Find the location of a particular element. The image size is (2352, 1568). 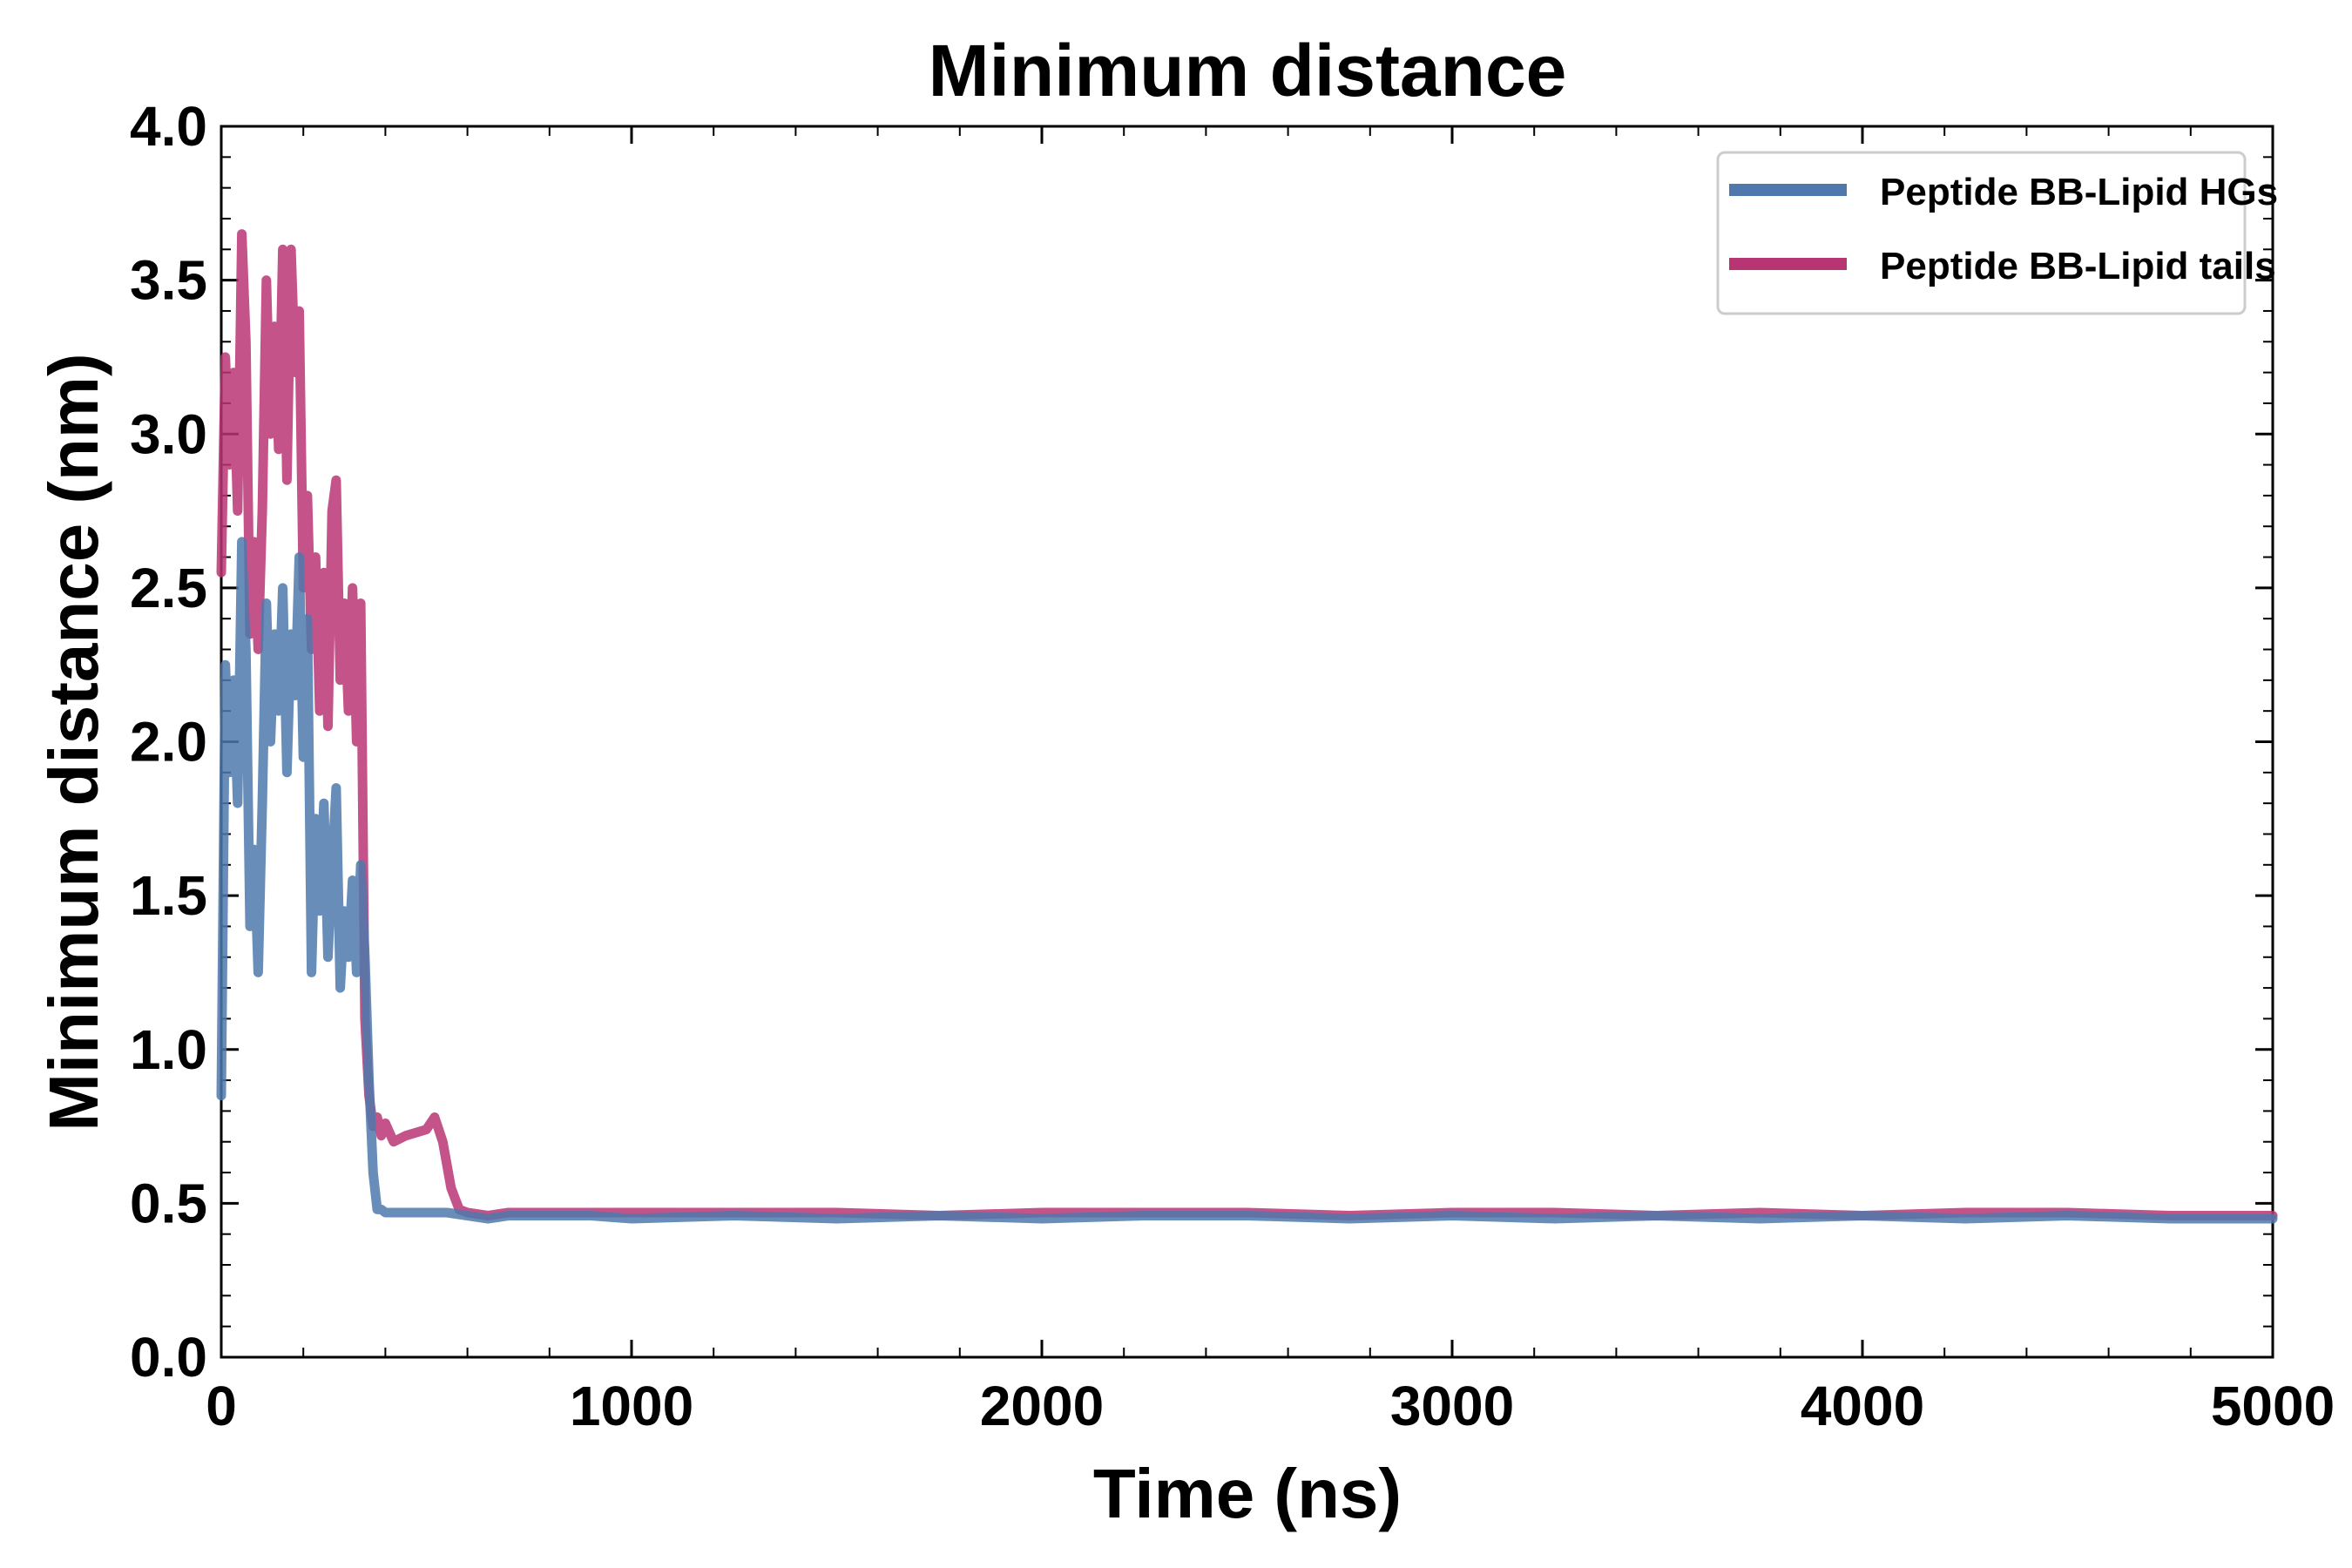

x-tick-label: 3000 is located at coordinates (1452, 1406).